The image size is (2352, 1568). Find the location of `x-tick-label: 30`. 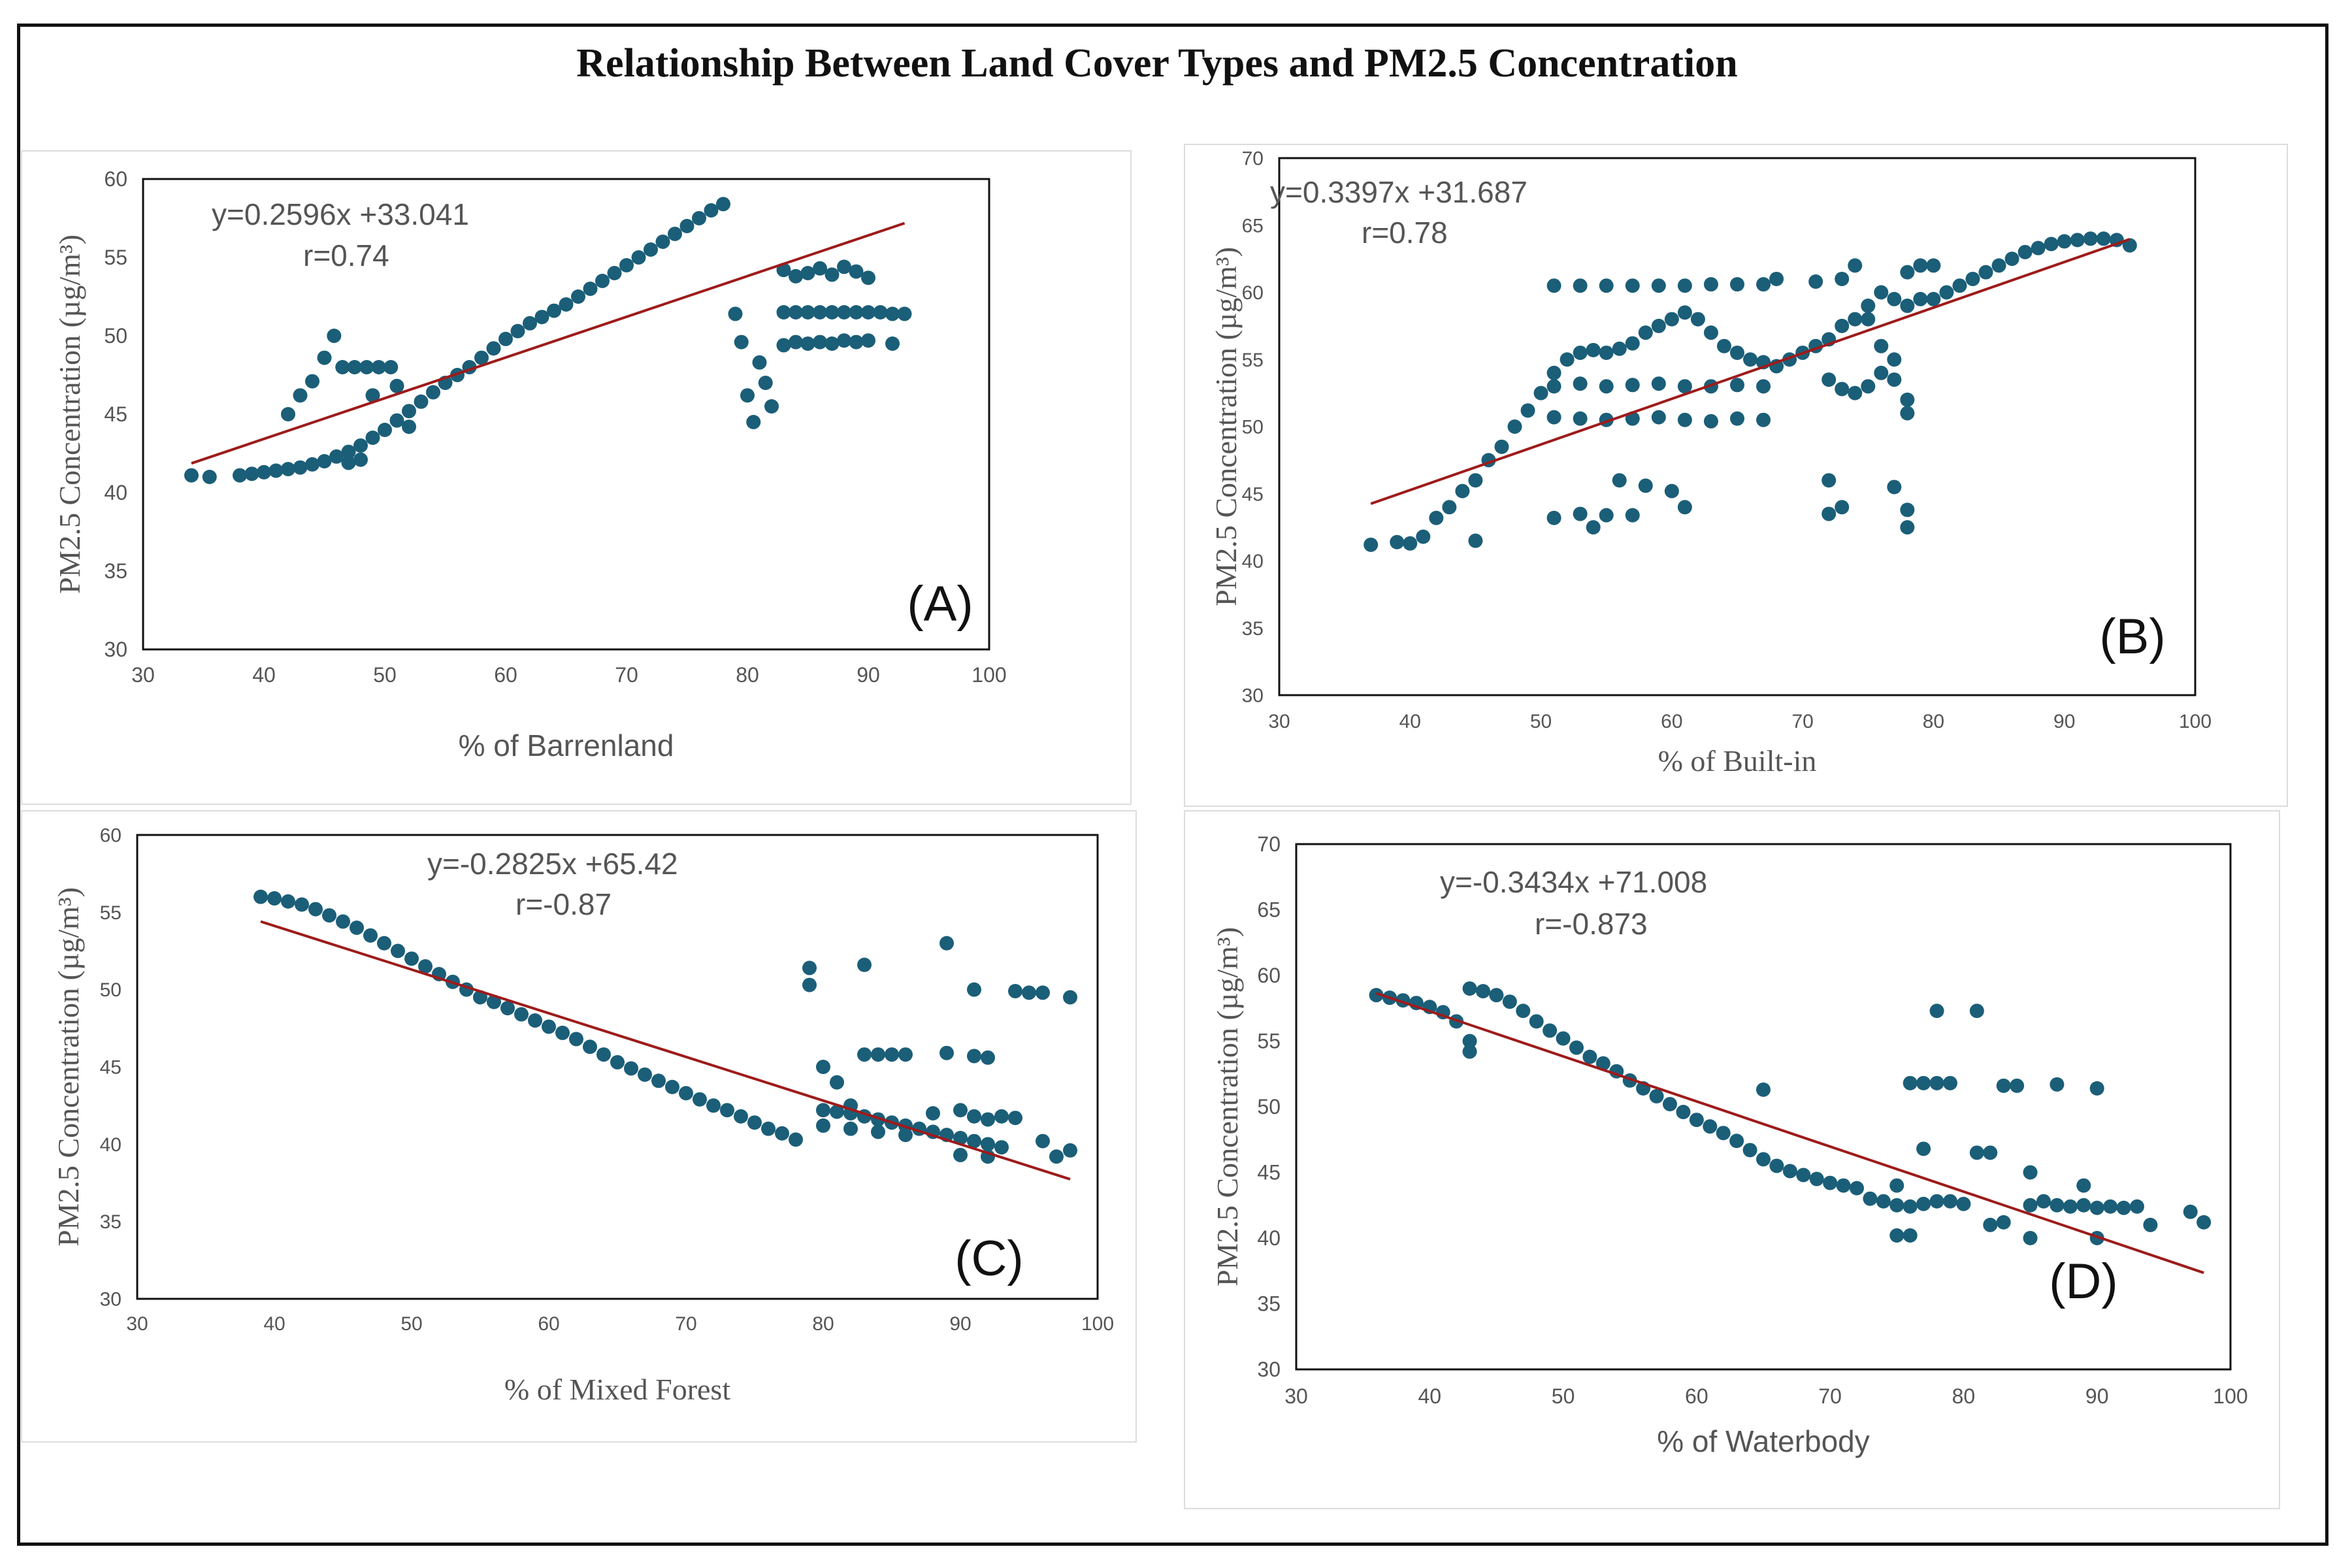

x-tick-label: 30 is located at coordinates (137, 1324).